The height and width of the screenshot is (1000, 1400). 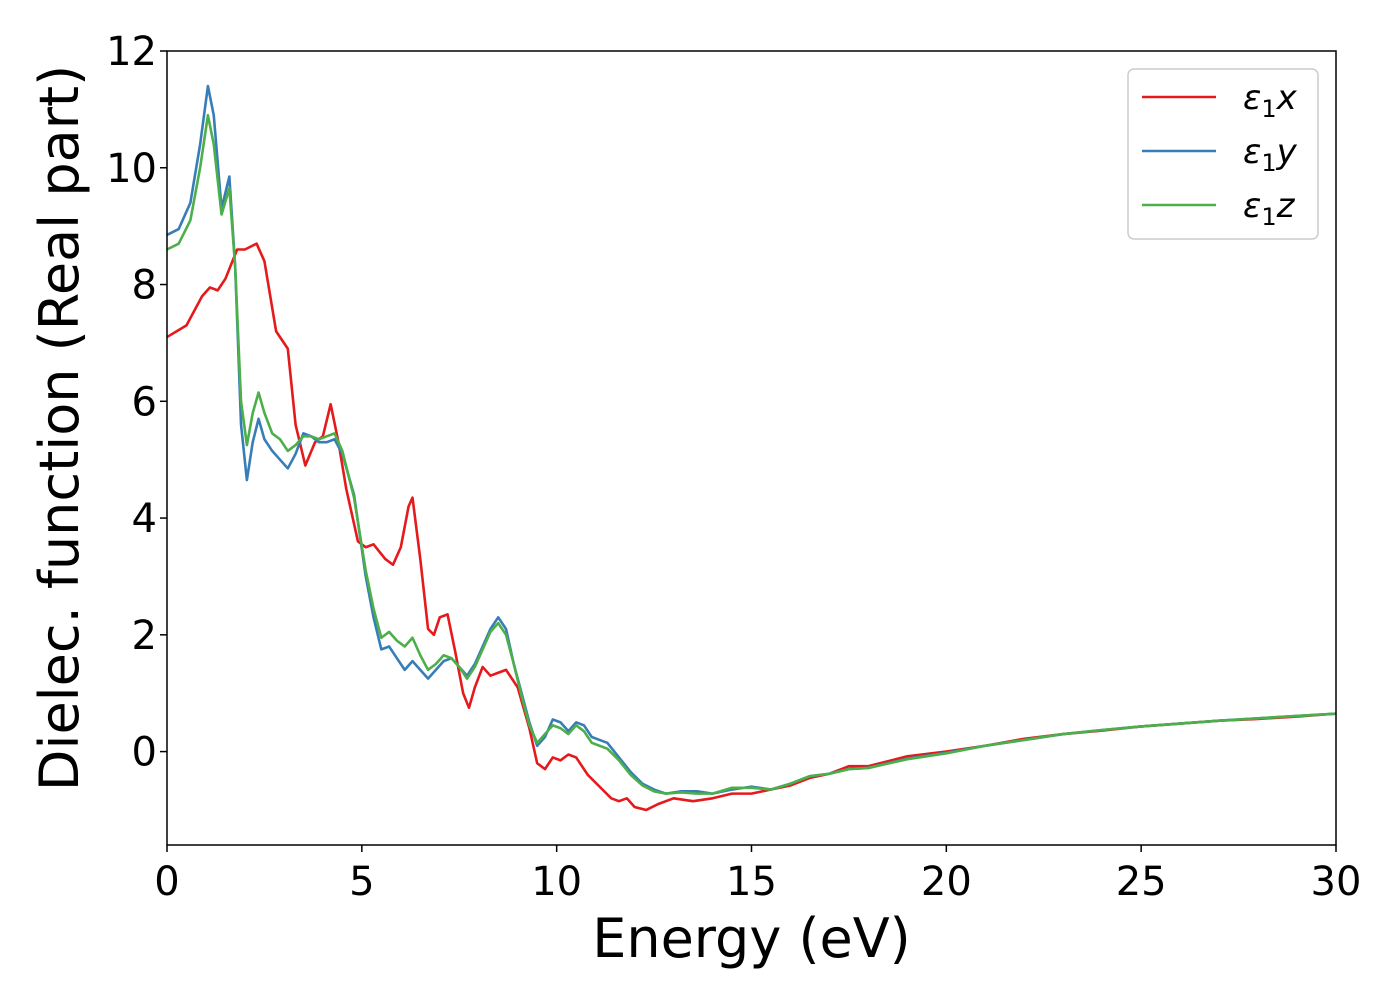 What do you see at coordinates (361, 882) in the screenshot?
I see `x-tick-label: 5` at bounding box center [361, 882].